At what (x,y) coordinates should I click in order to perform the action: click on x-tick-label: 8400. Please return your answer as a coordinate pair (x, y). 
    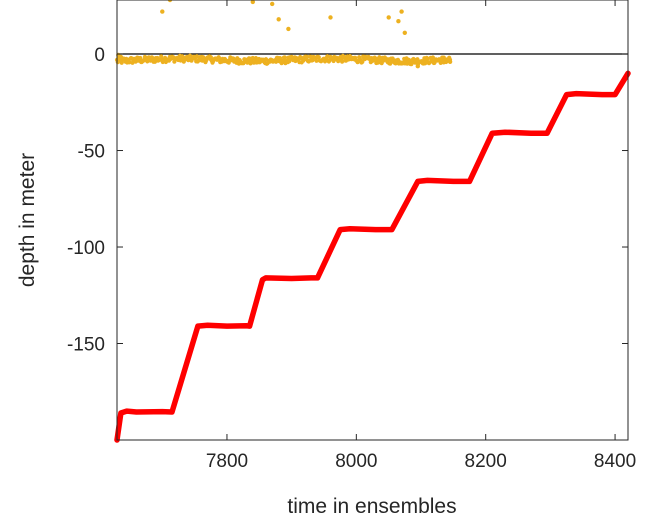
    Looking at the image, I should click on (615, 461).